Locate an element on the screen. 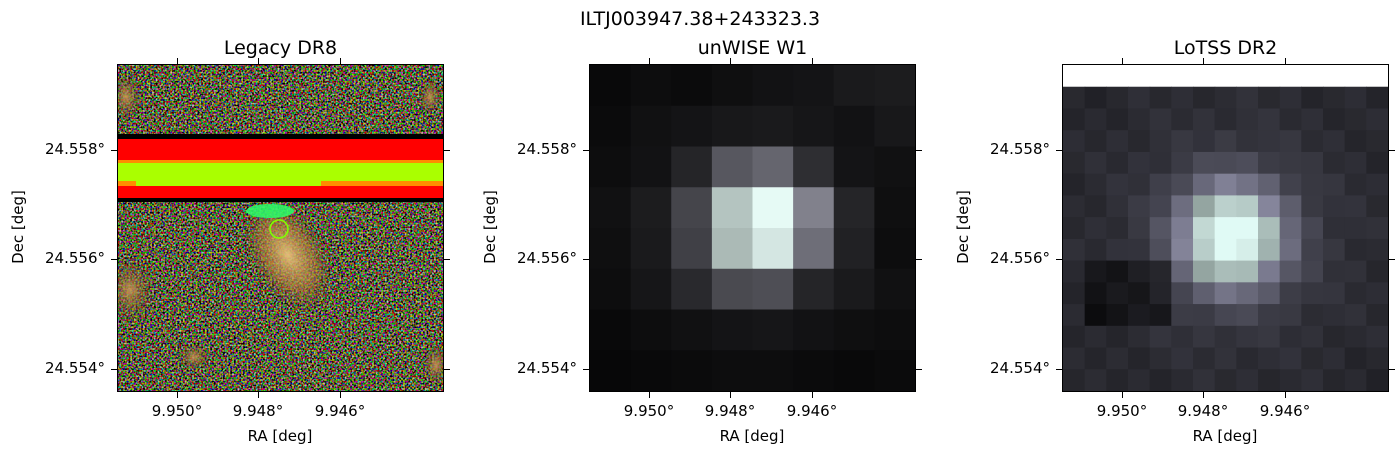 The width and height of the screenshot is (1400, 458). legacy-source-marker is located at coordinates (279, 229).